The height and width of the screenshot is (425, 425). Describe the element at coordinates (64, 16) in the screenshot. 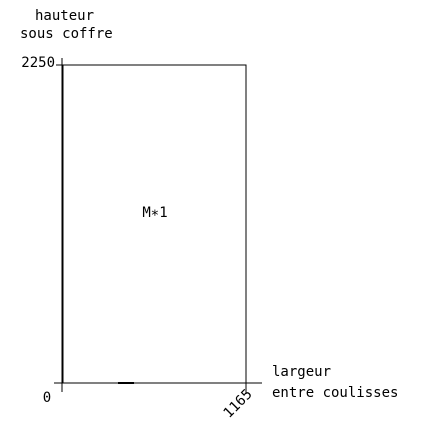

I see `y-label-line: hauteur` at that location.